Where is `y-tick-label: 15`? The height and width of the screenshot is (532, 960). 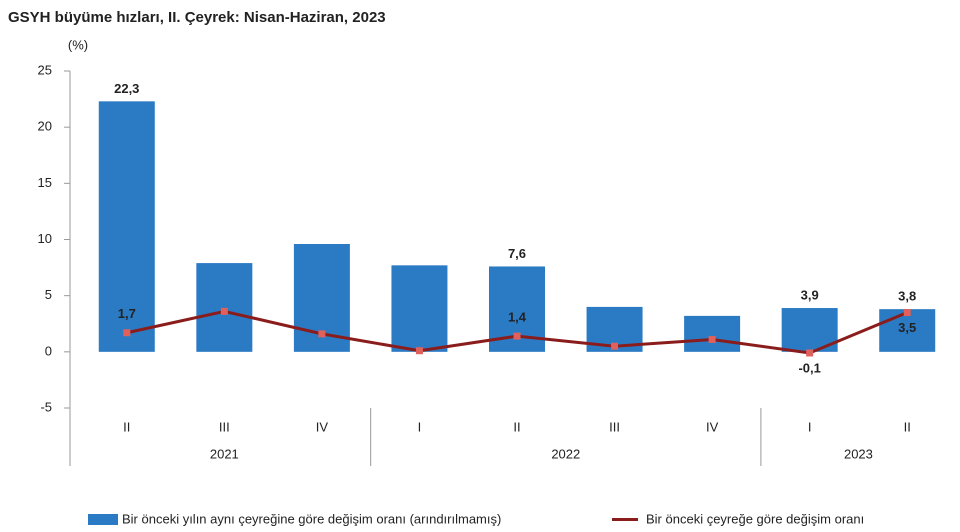
y-tick-label: 15 is located at coordinates (45, 182).